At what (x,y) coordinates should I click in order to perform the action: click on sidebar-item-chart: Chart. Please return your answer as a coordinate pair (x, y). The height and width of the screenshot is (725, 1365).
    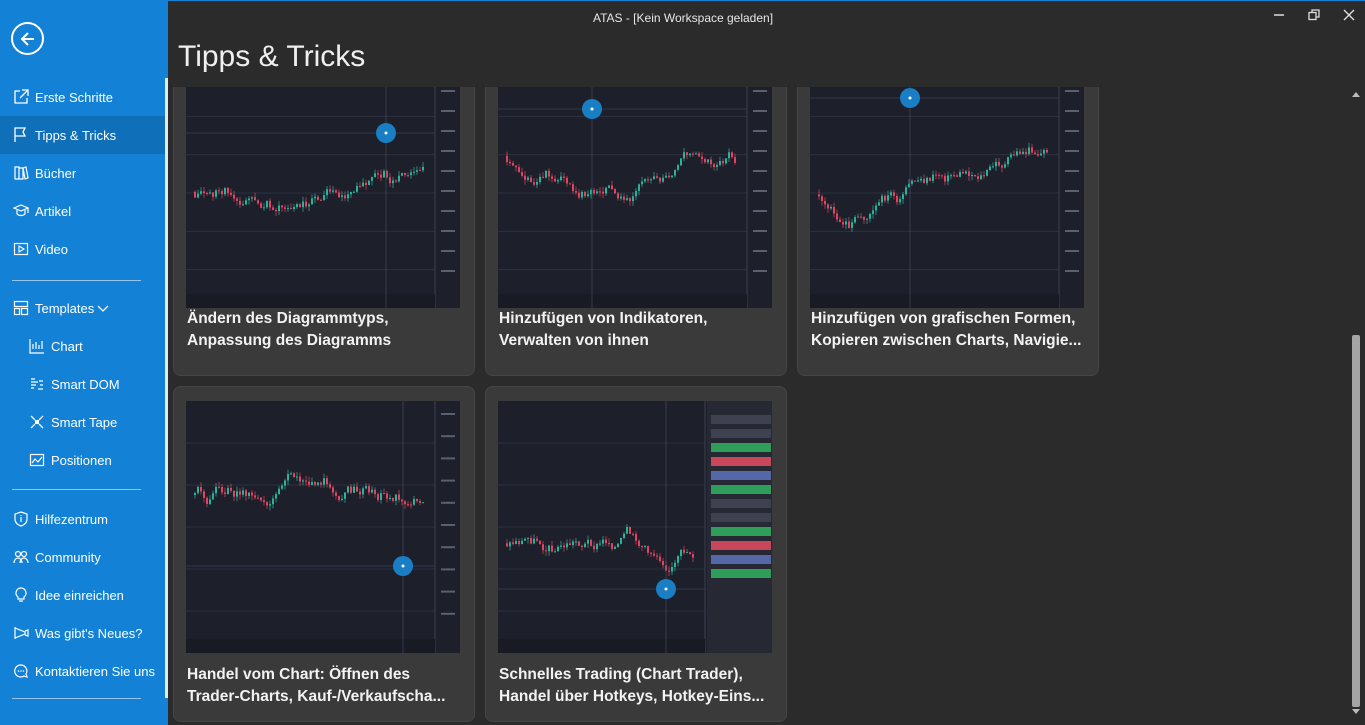
    Looking at the image, I should click on (82, 346).